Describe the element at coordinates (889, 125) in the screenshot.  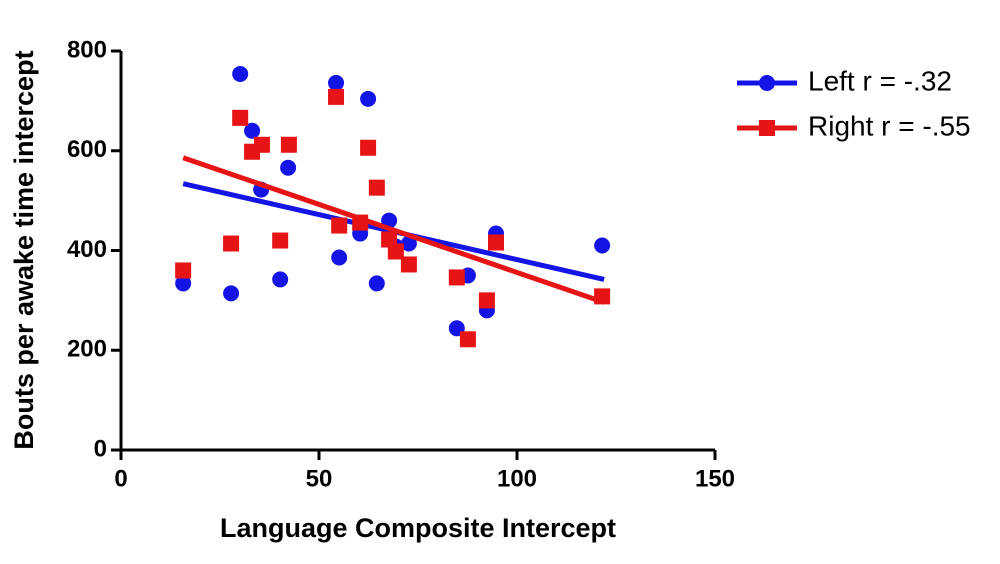
I see `legend-label: Right r = -.55` at that location.